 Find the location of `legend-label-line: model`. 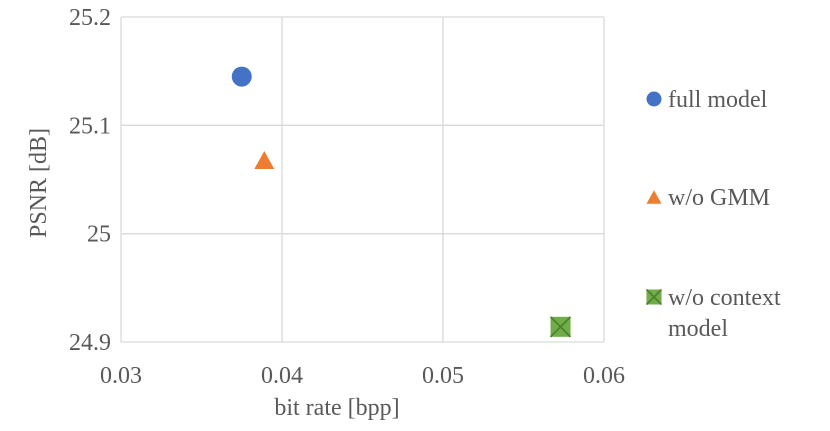

legend-label-line: model is located at coordinates (698, 329).